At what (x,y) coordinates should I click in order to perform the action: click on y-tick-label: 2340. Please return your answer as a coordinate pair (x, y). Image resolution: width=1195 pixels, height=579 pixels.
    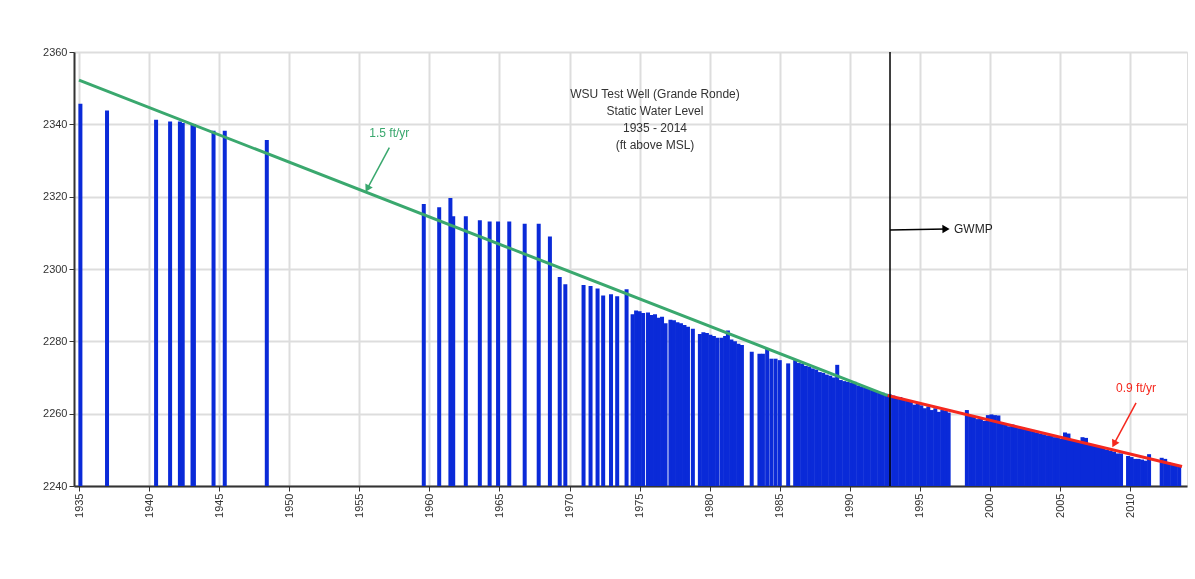
    Looking at the image, I should click on (55, 123).